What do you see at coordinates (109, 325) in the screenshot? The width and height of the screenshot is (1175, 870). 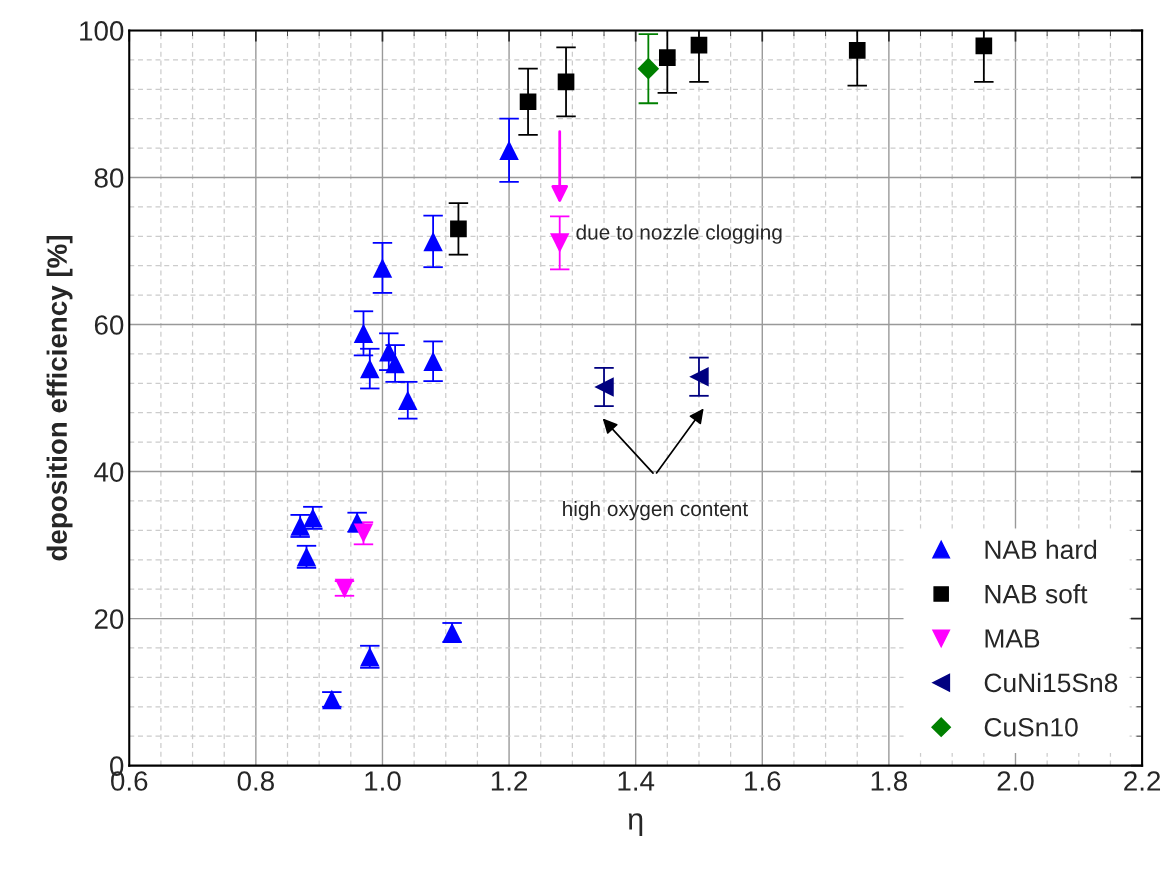 I see `y-tick-label: 60` at bounding box center [109, 325].